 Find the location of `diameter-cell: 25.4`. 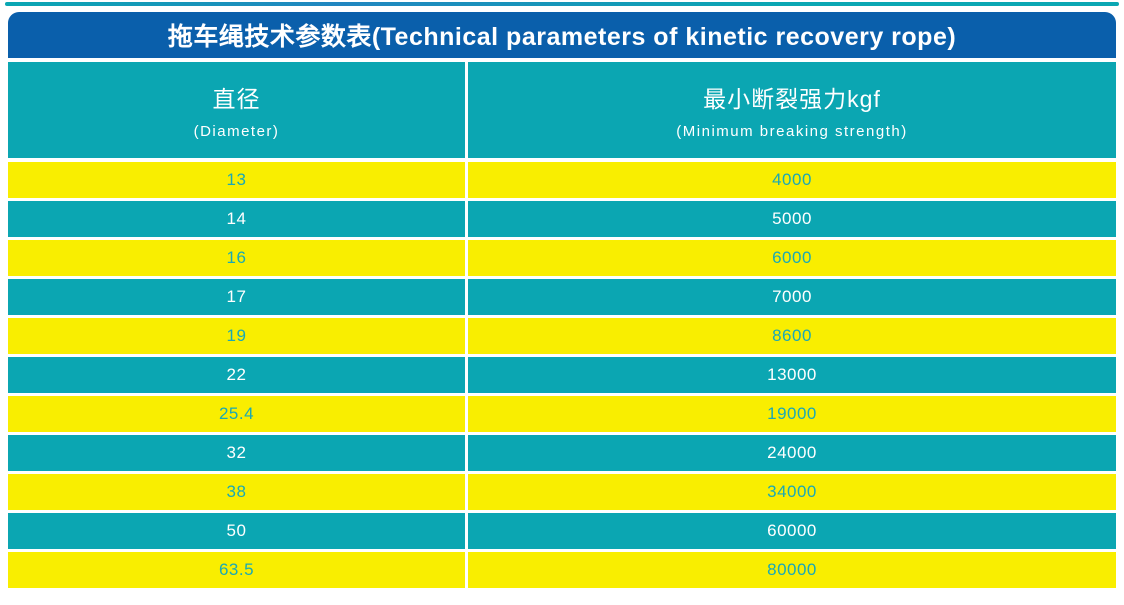

diameter-cell: 25.4 is located at coordinates (236, 414).